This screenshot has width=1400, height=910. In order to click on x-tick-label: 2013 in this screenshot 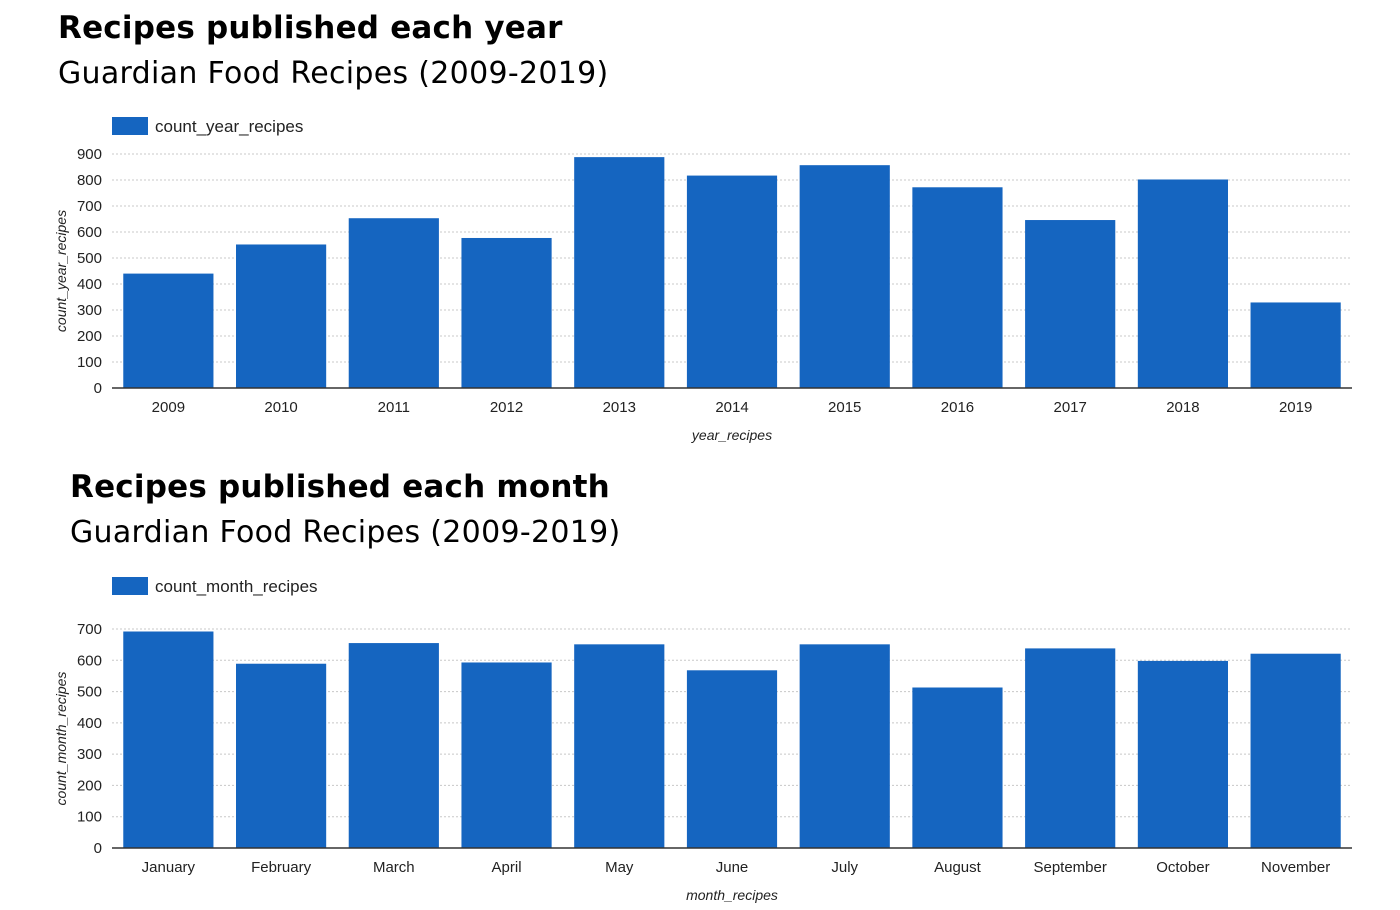, I will do `click(619, 407)`.